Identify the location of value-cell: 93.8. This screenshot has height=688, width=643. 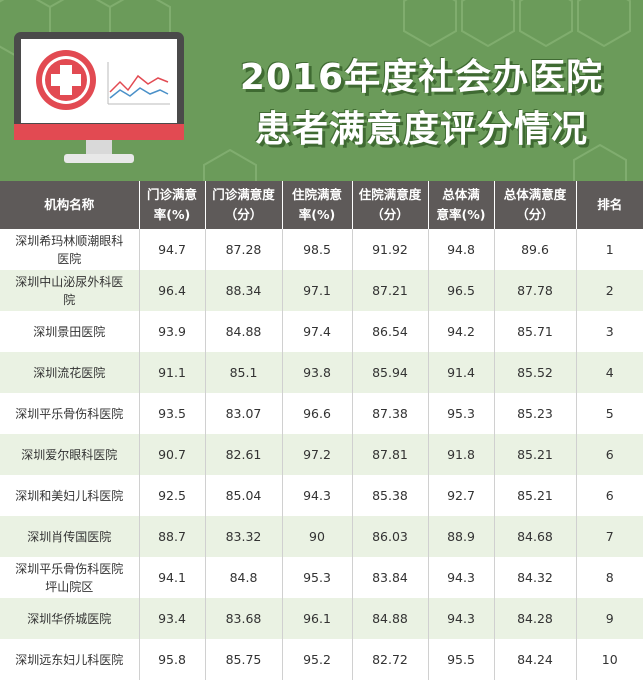
(317, 372).